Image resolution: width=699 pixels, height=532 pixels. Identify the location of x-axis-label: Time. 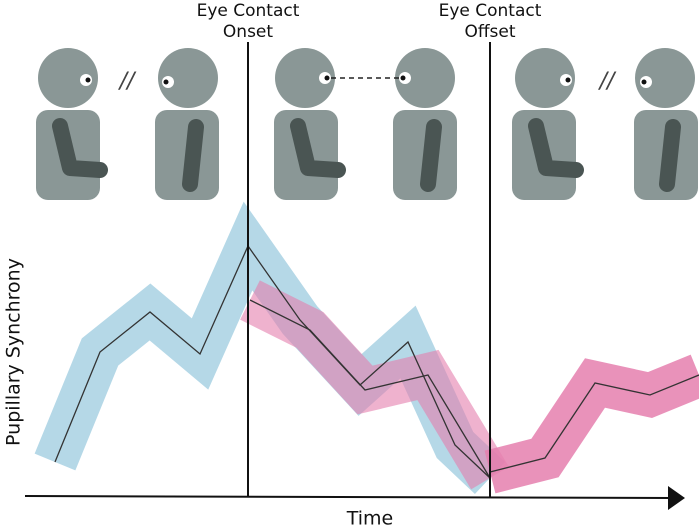
(370, 519).